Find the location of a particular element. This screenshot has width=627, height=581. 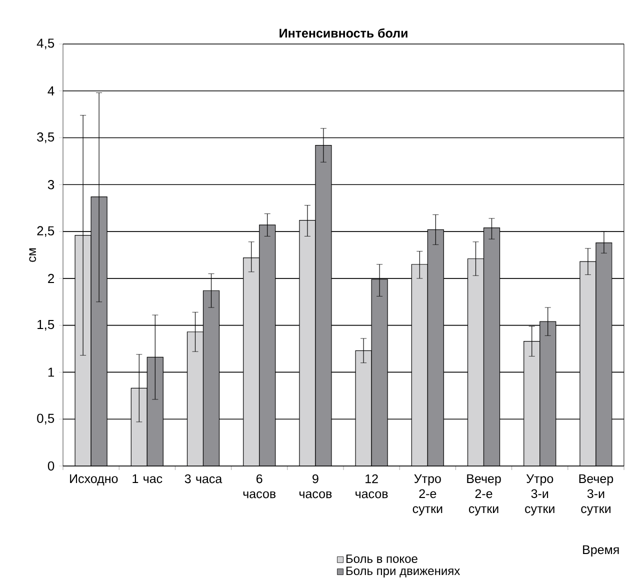

y-tick-label: 0,5 is located at coordinates (45, 419).